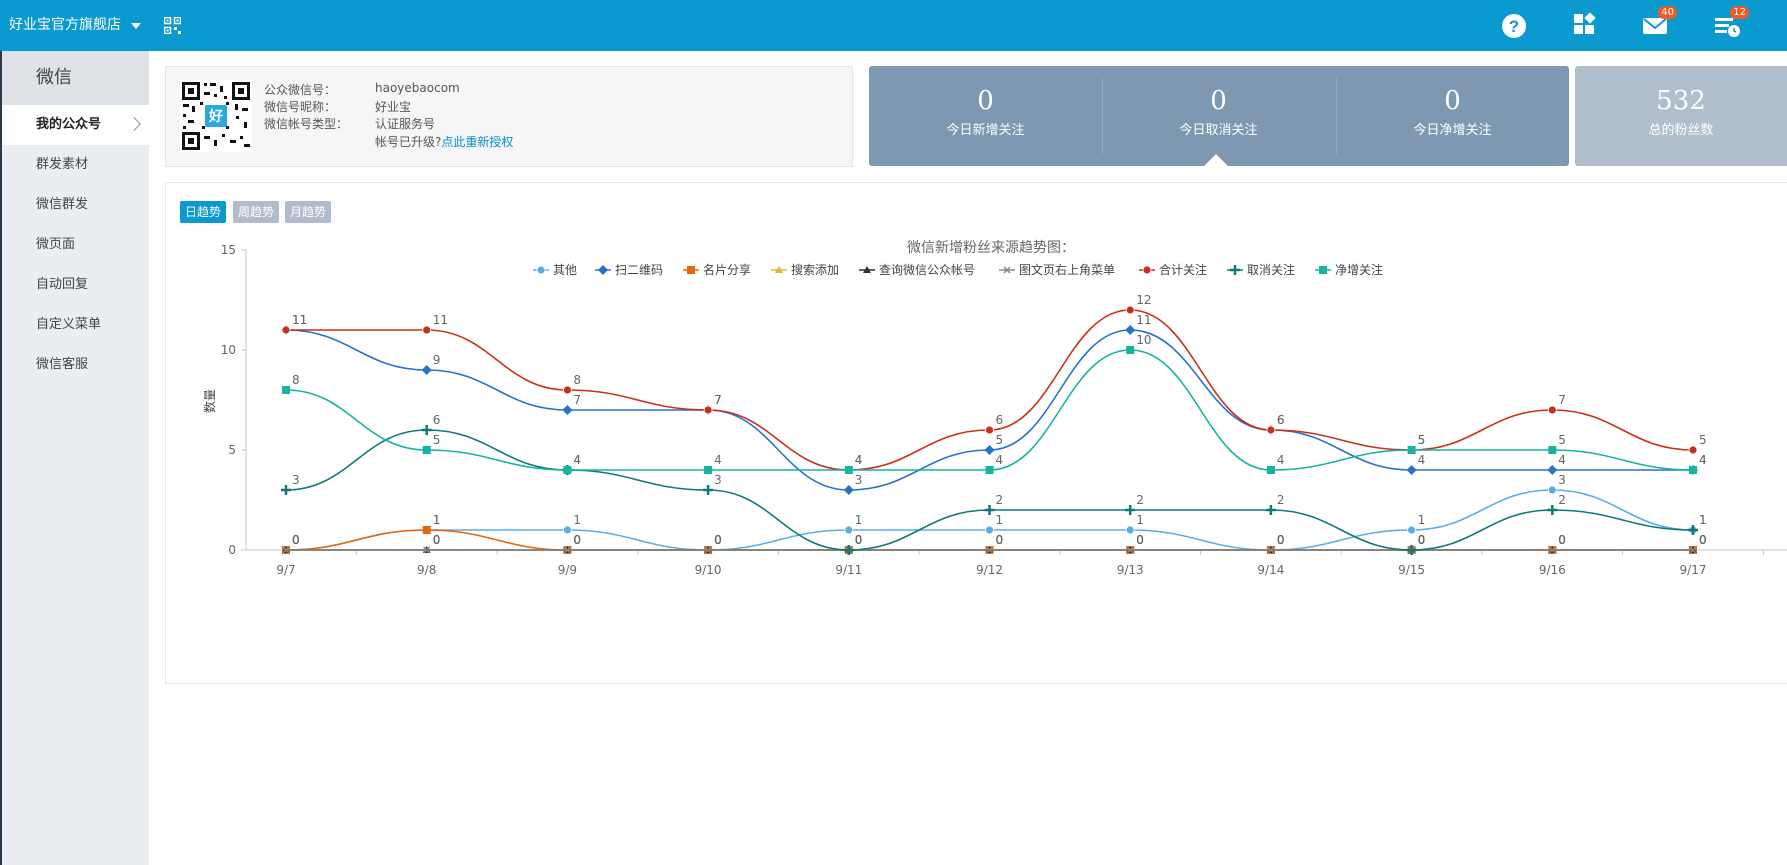  I want to click on sidebar-item-label: 微页面, so click(56, 244).